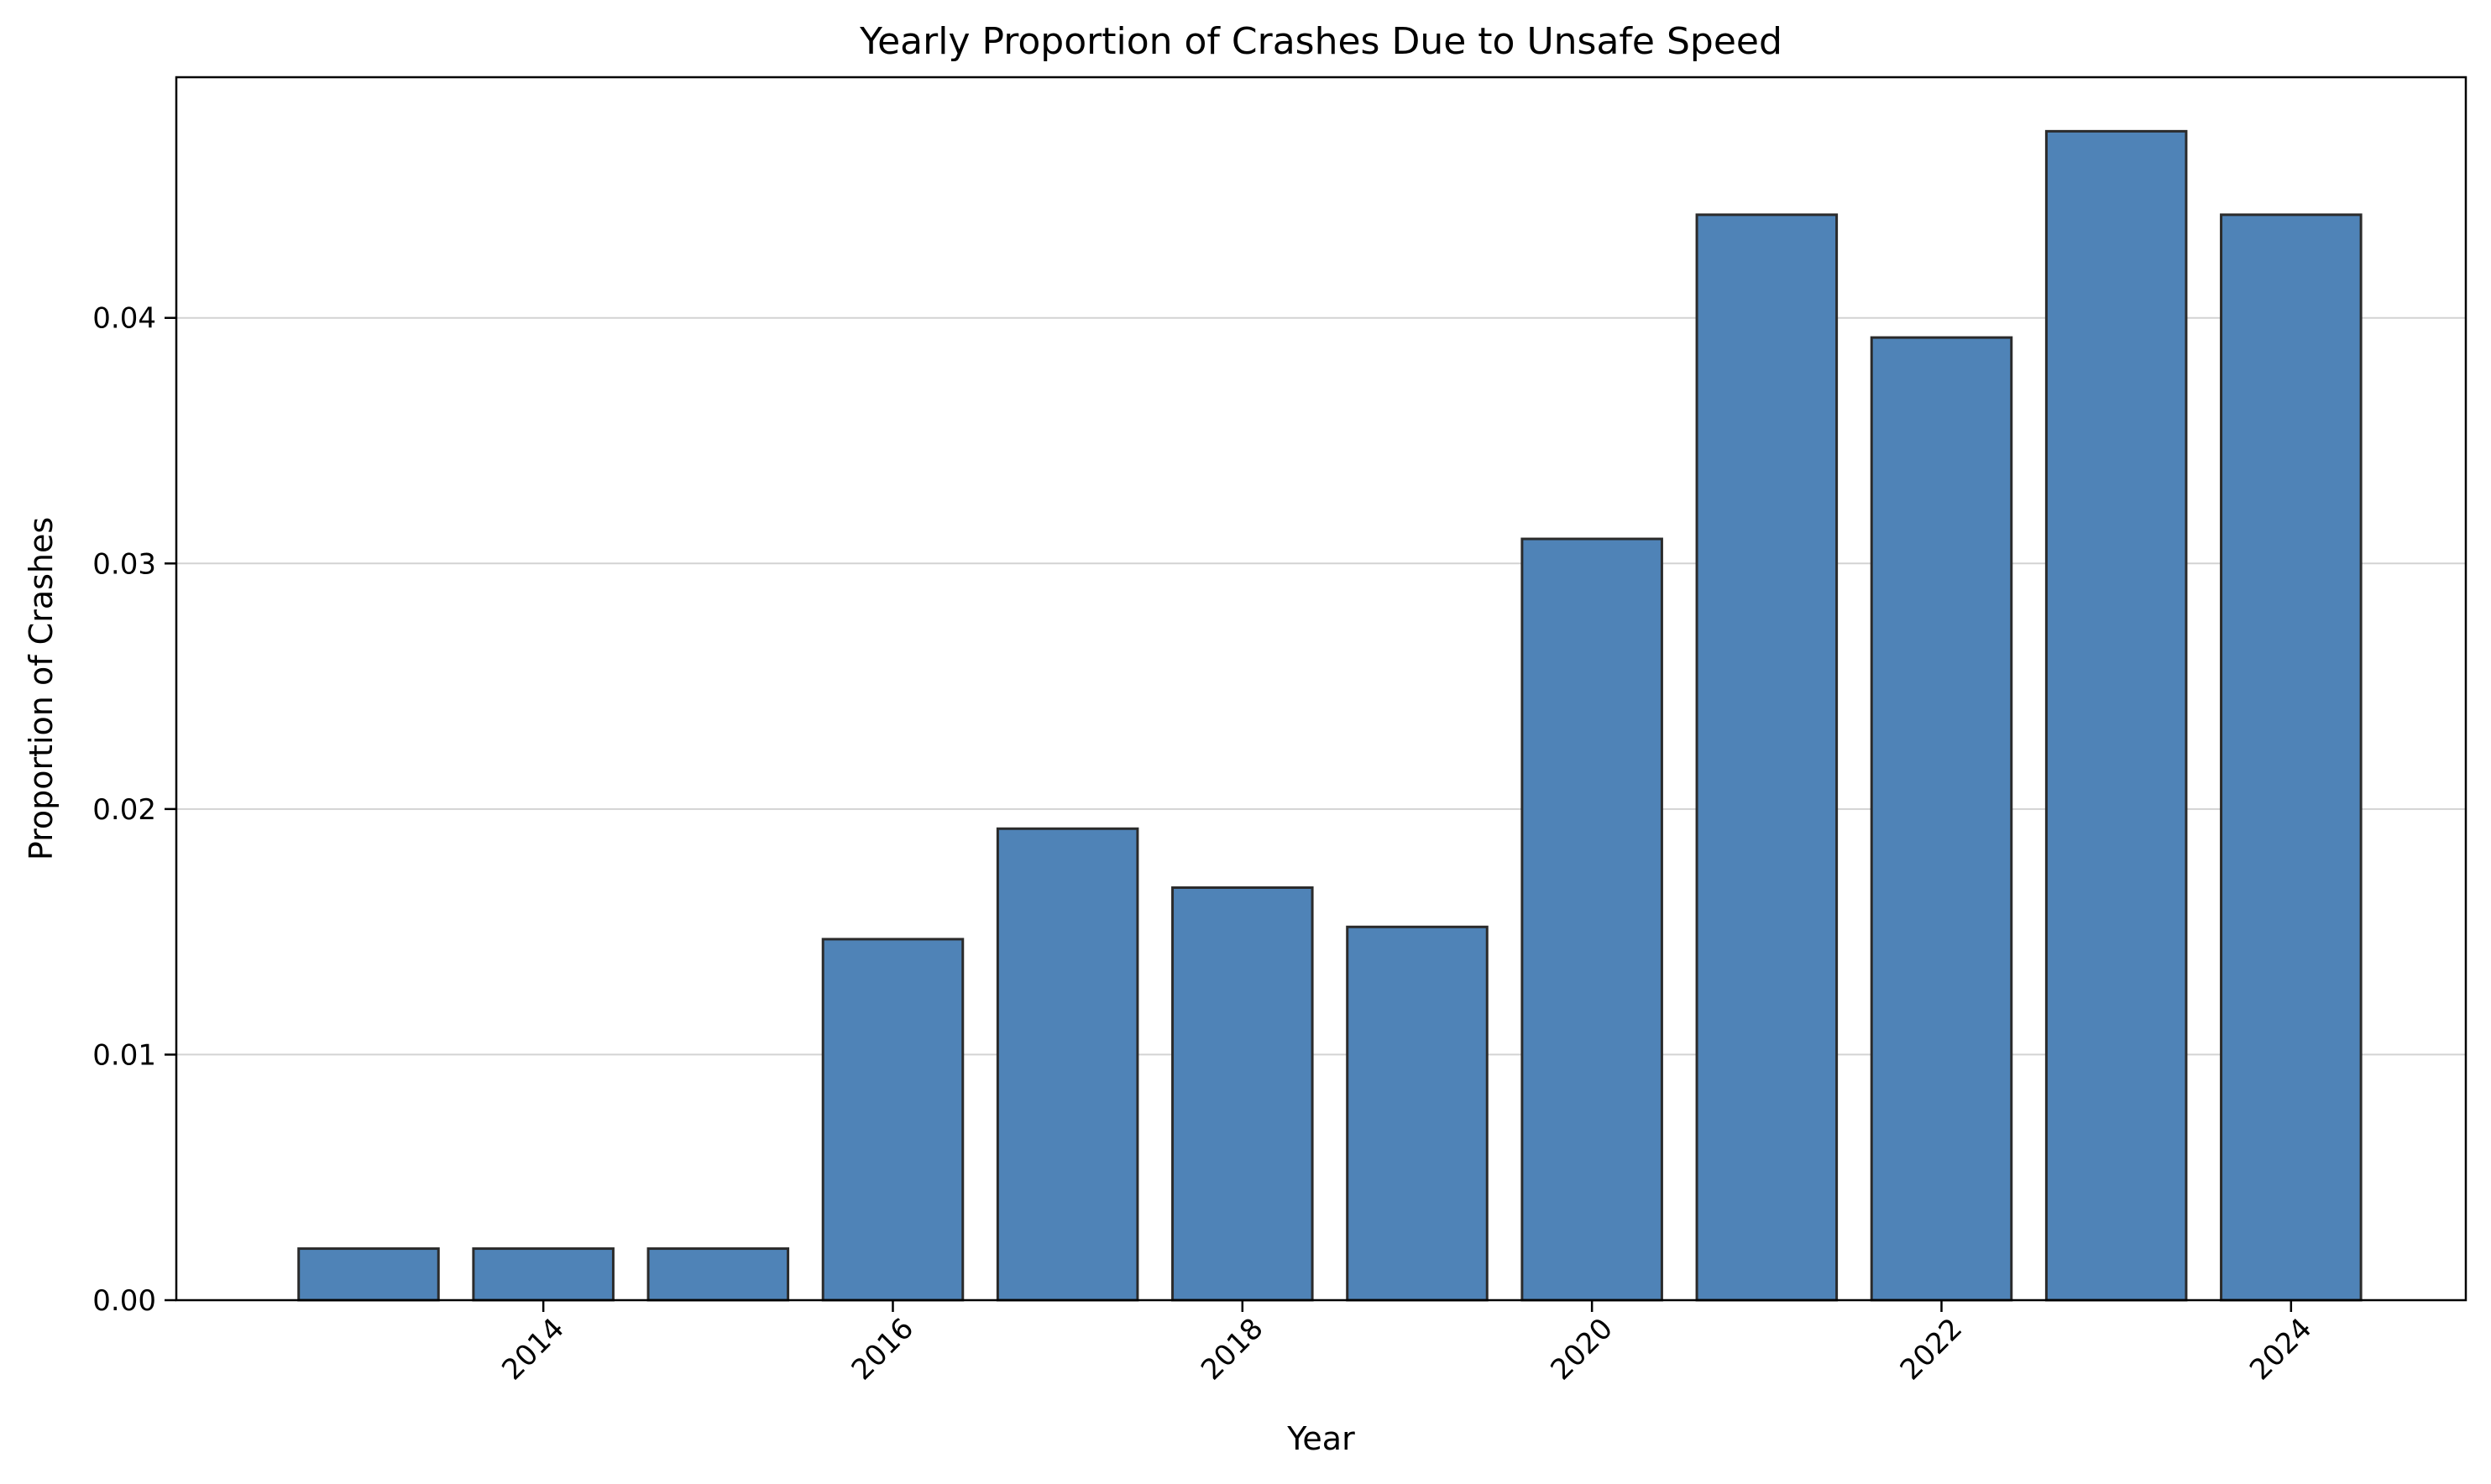  What do you see at coordinates (124, 1055) in the screenshot?
I see `y-tick-label: 0.01` at bounding box center [124, 1055].